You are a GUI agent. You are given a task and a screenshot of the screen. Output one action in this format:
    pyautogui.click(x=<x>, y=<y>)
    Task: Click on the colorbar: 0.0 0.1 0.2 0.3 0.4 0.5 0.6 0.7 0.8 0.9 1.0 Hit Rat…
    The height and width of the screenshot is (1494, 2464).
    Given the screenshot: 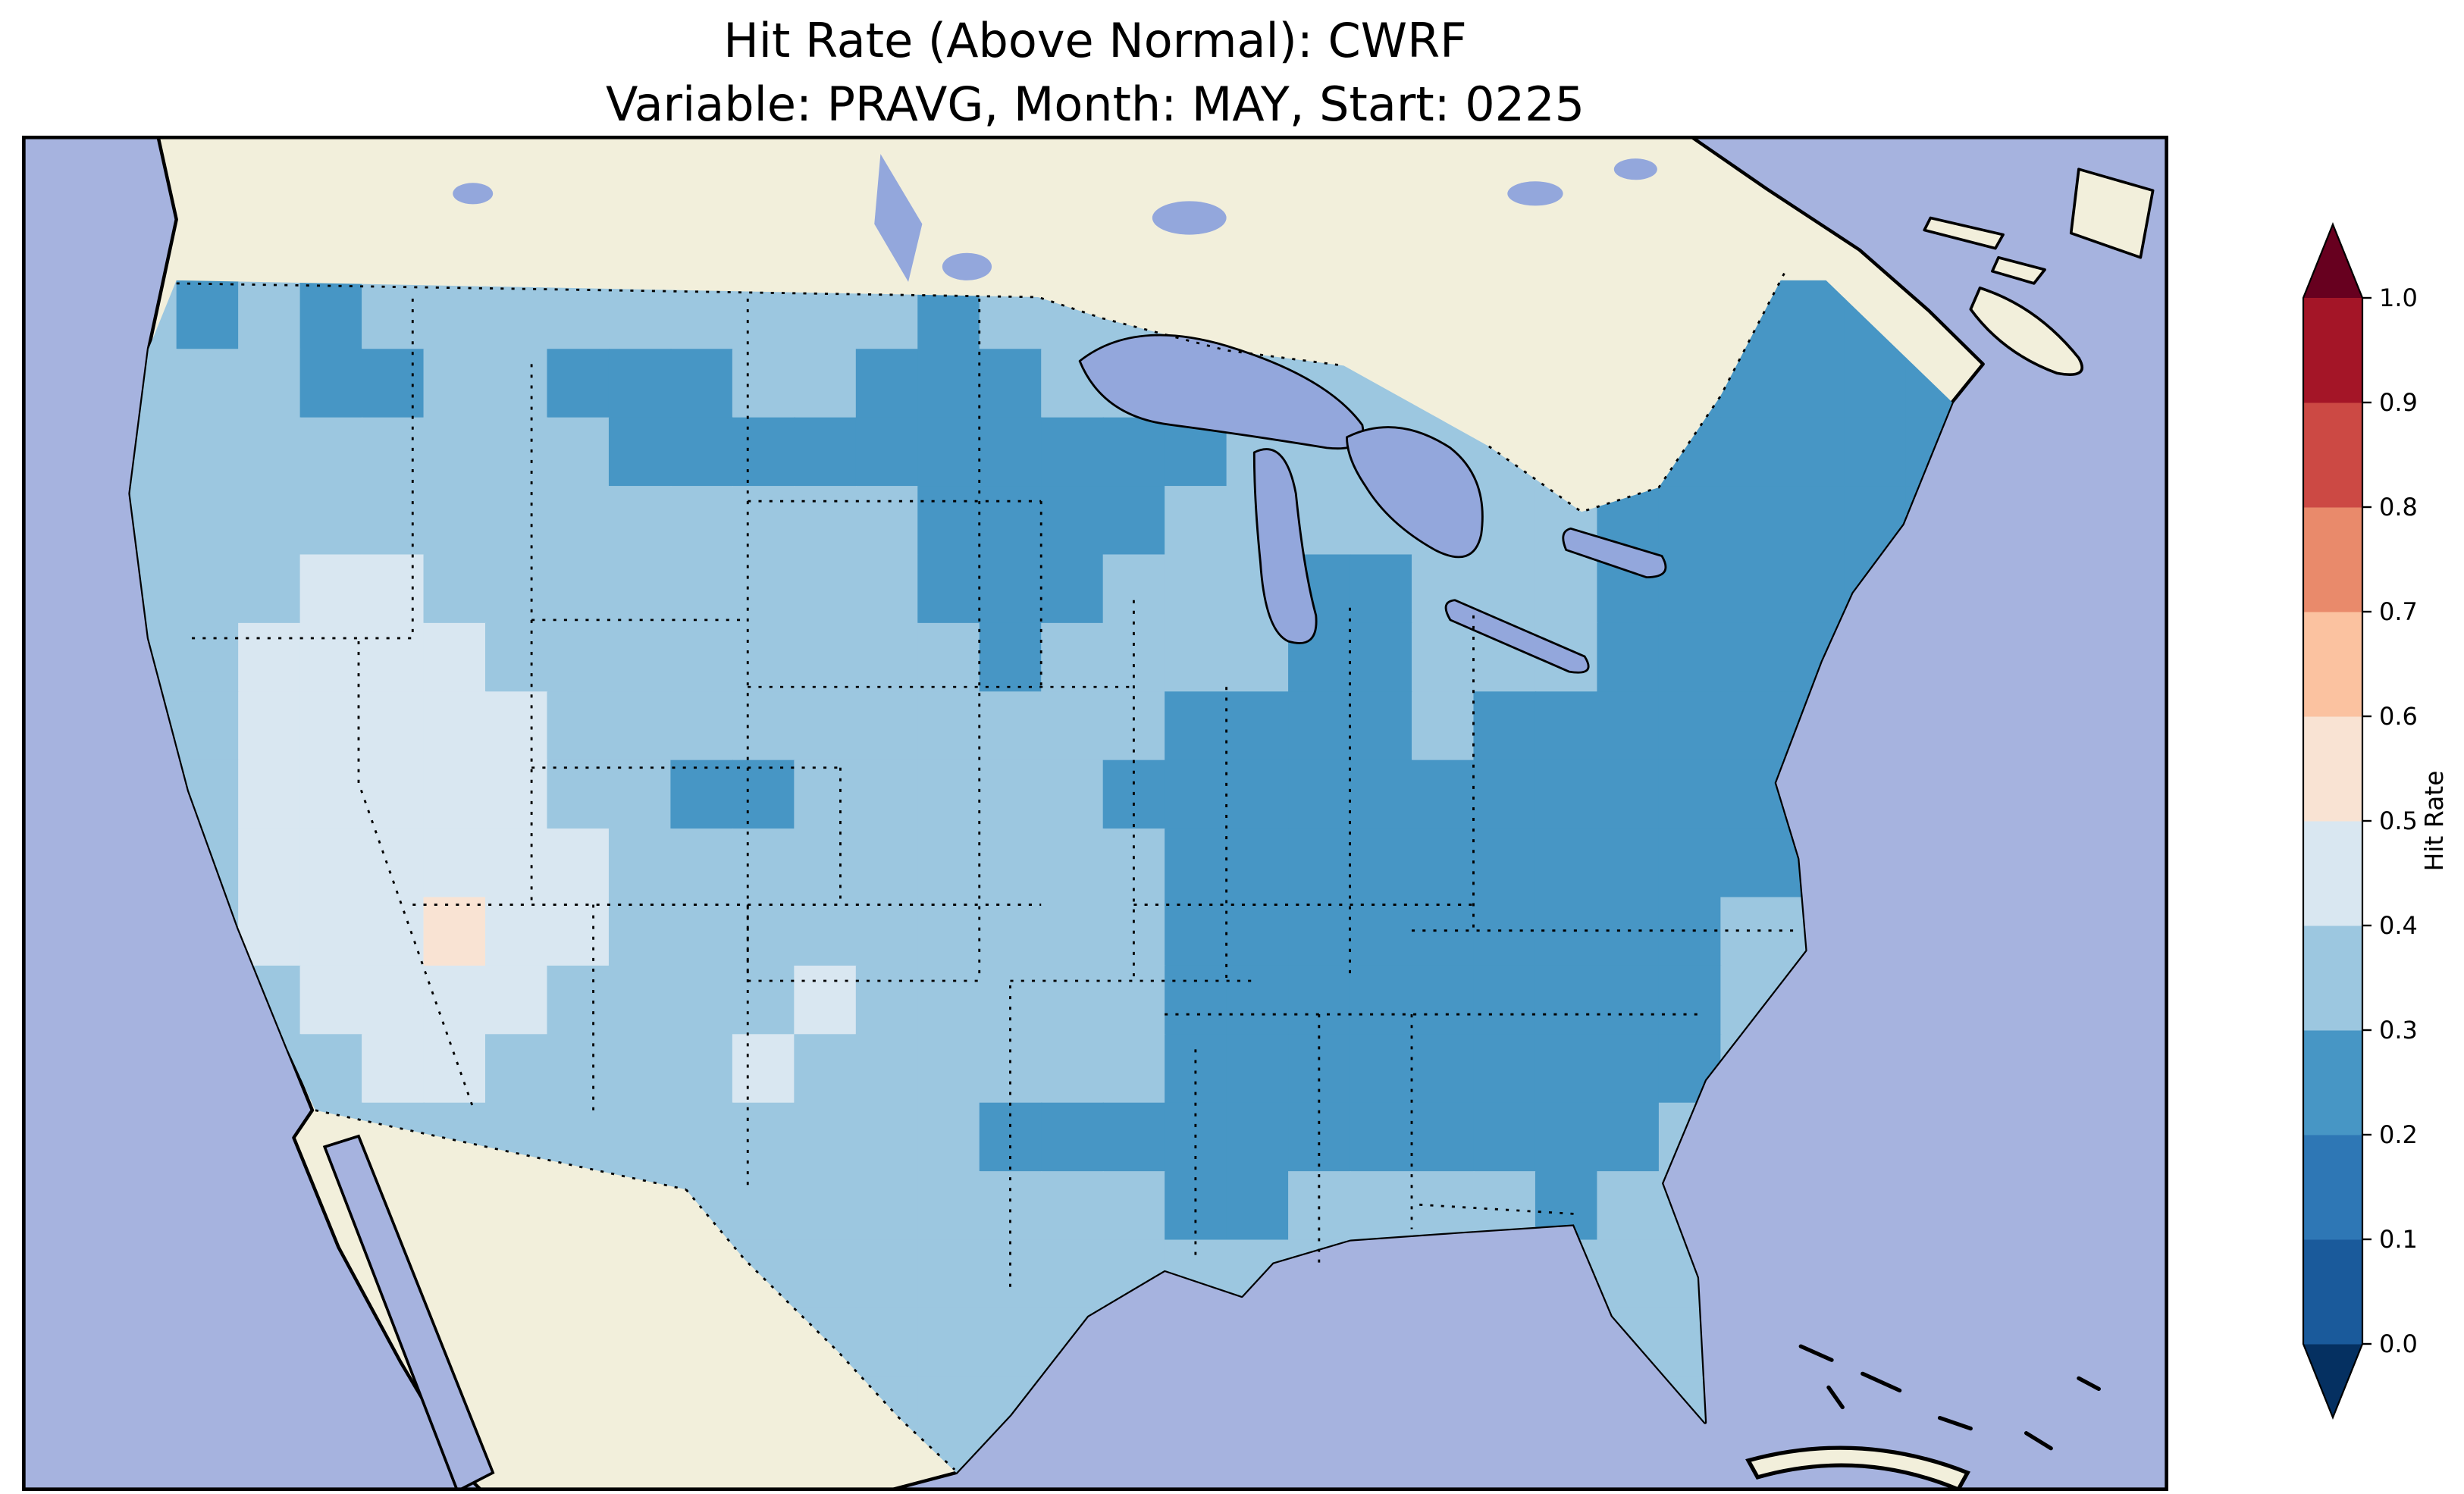 What is the action you would take?
    pyautogui.click(x=2375, y=821)
    